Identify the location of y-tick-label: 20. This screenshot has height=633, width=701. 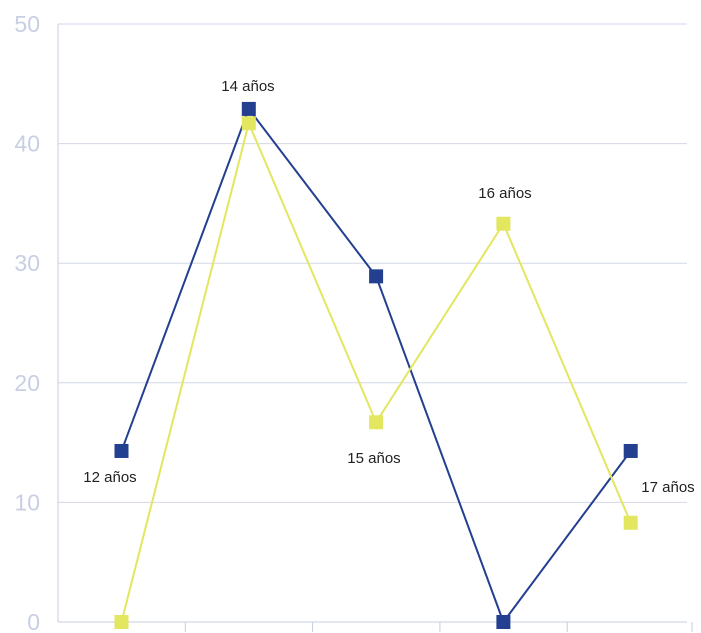
(27, 383).